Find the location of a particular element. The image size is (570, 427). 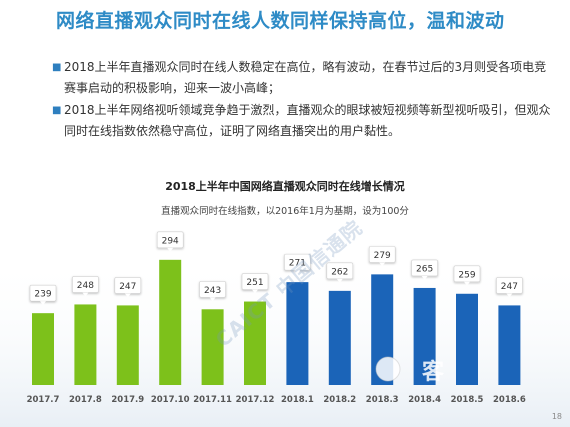

data-label: 294 is located at coordinates (170, 241).